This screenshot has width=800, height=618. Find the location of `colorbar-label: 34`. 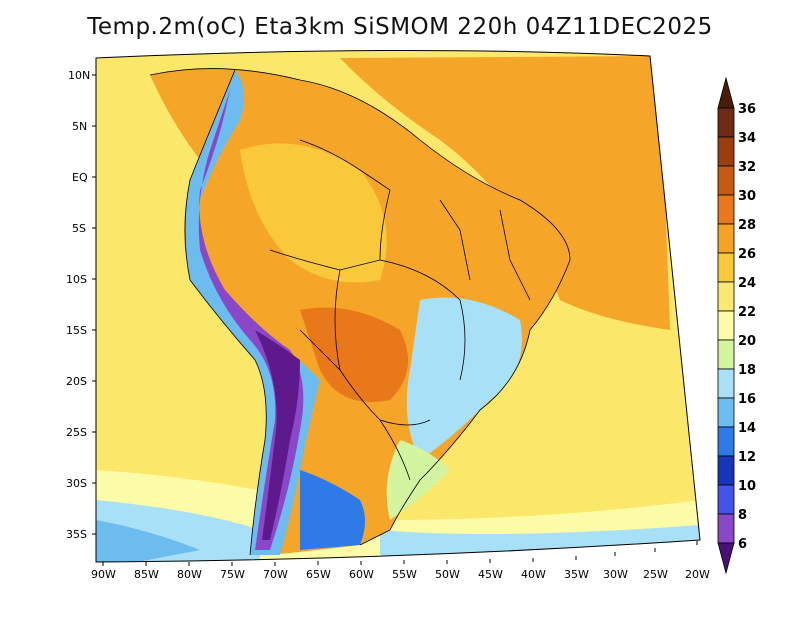

colorbar-label: 34 is located at coordinates (747, 138).